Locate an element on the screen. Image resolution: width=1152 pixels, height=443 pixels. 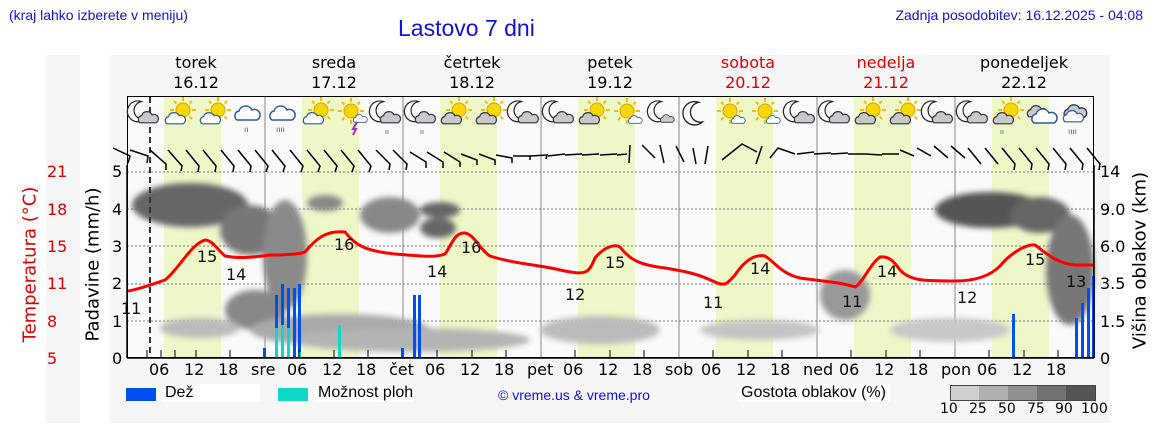
density-tick: 50 is located at coordinates (1007, 409).